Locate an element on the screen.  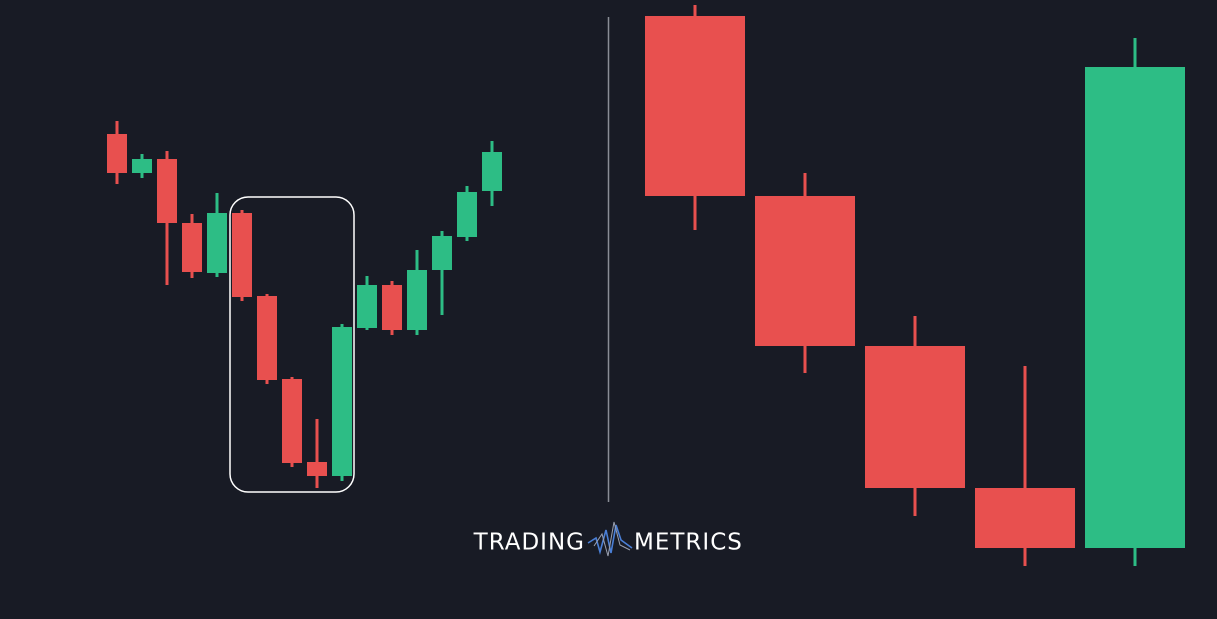
logo-left: TRADING is located at coordinates (529, 543).